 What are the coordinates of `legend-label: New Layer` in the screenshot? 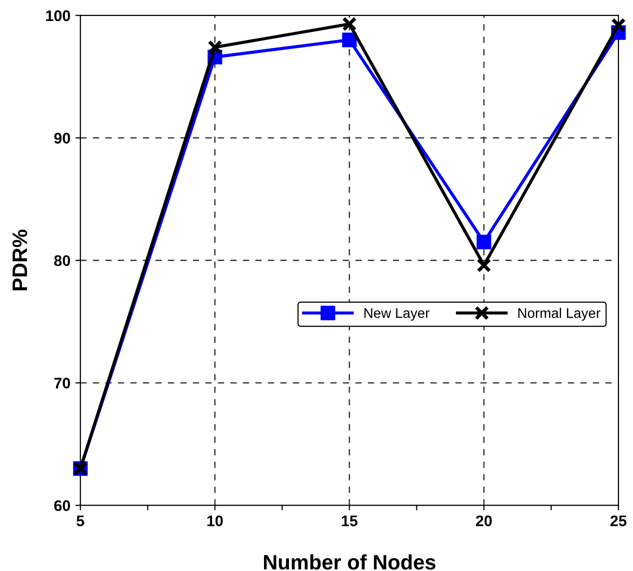 It's located at (397, 314).